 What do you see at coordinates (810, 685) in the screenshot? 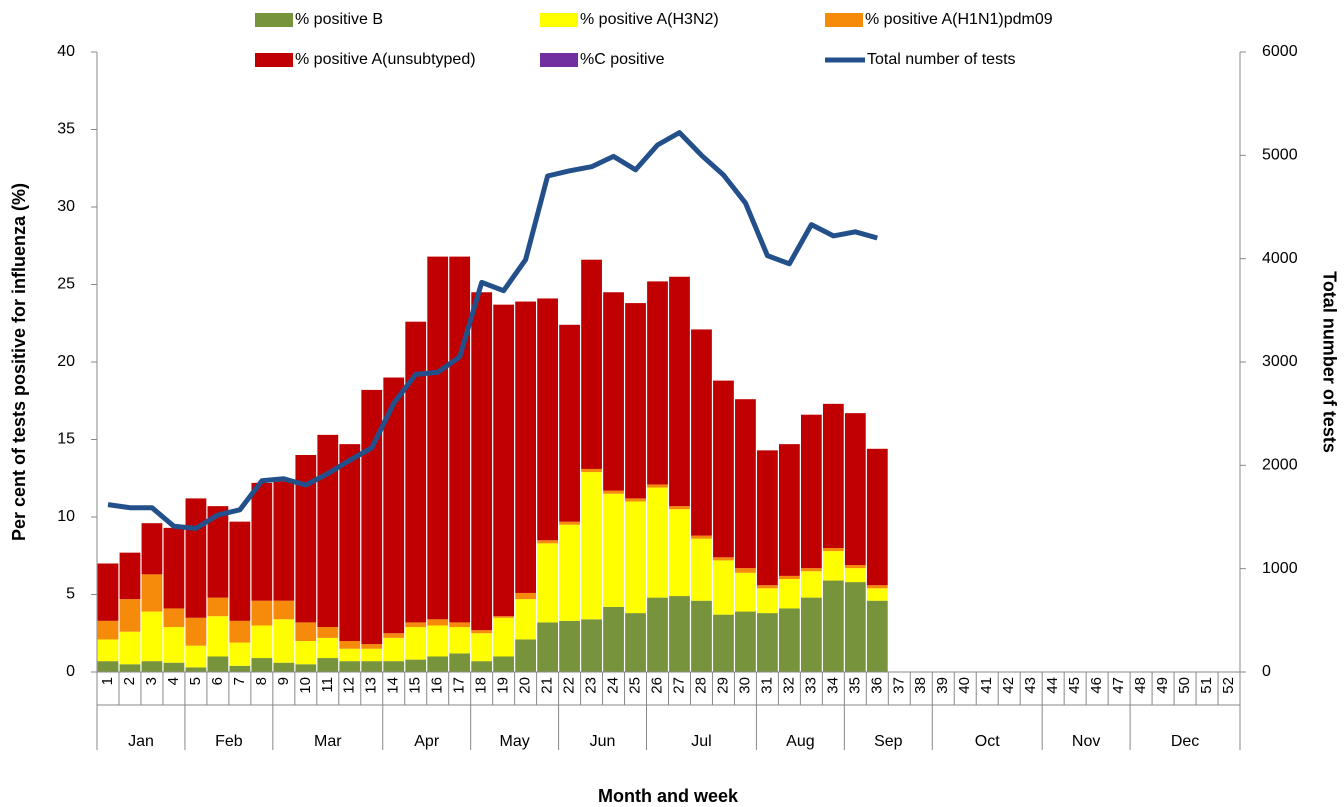
I see `x-tick-label: 33` at bounding box center [810, 685].